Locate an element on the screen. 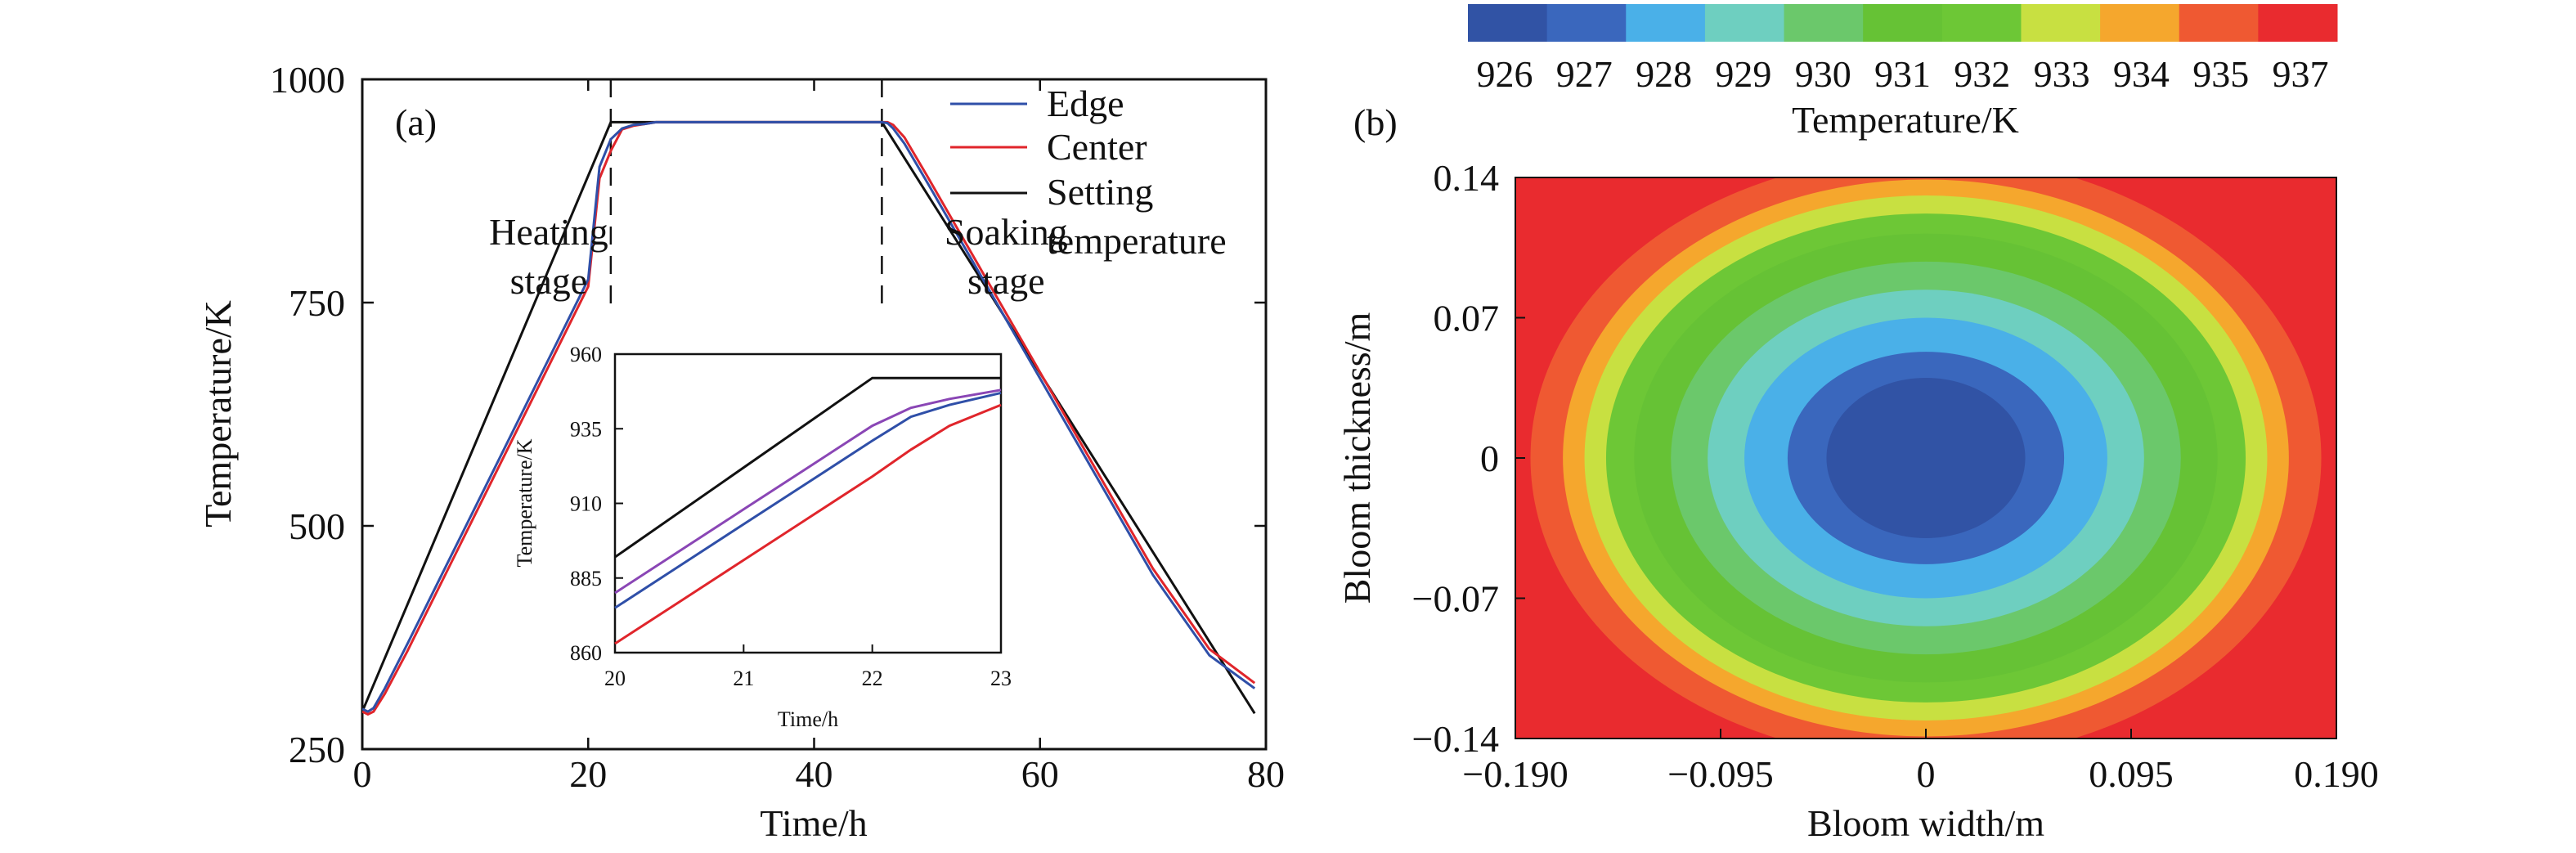  panel-a-label: (a) is located at coordinates (416, 122).